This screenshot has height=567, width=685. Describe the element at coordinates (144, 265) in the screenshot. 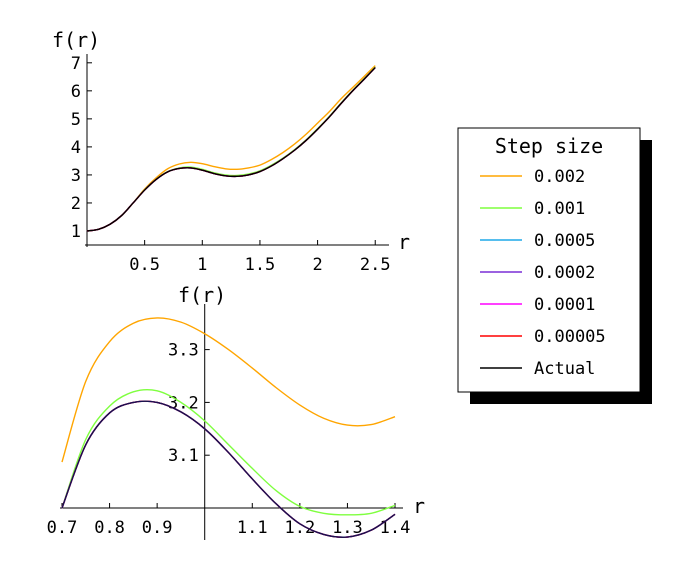

I see `x-tick-label: 0.5` at that location.